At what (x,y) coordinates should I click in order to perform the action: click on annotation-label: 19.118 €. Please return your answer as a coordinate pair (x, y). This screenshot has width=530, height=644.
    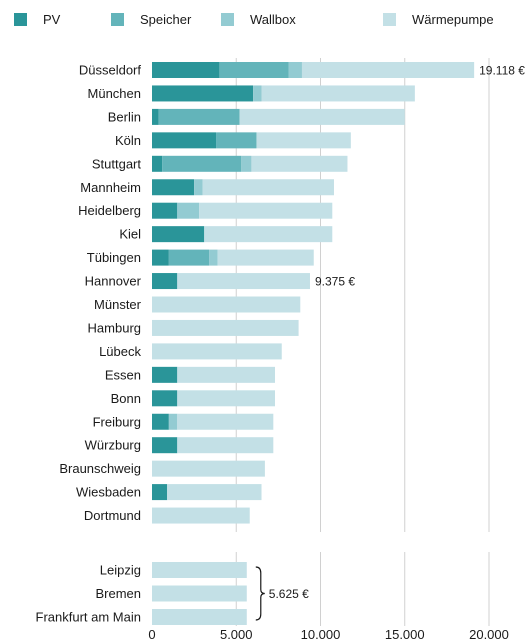
    Looking at the image, I should click on (502, 71).